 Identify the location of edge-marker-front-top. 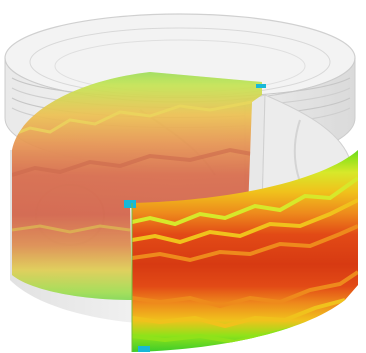
(130, 204).